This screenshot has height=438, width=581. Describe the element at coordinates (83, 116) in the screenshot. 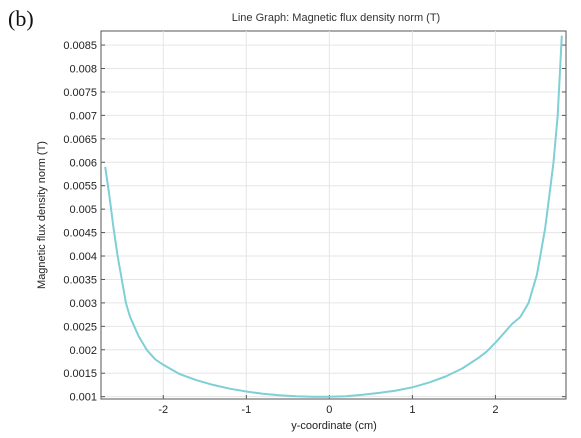

I see `y-tick-label: 0.007` at that location.